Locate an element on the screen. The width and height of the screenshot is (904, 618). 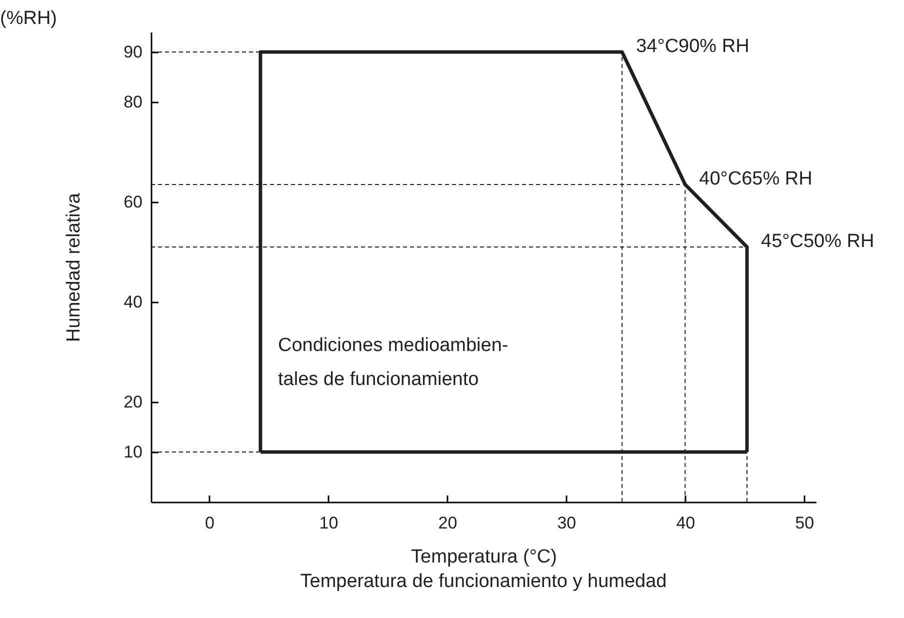
annotation: 34°C90% RH is located at coordinates (693, 46).